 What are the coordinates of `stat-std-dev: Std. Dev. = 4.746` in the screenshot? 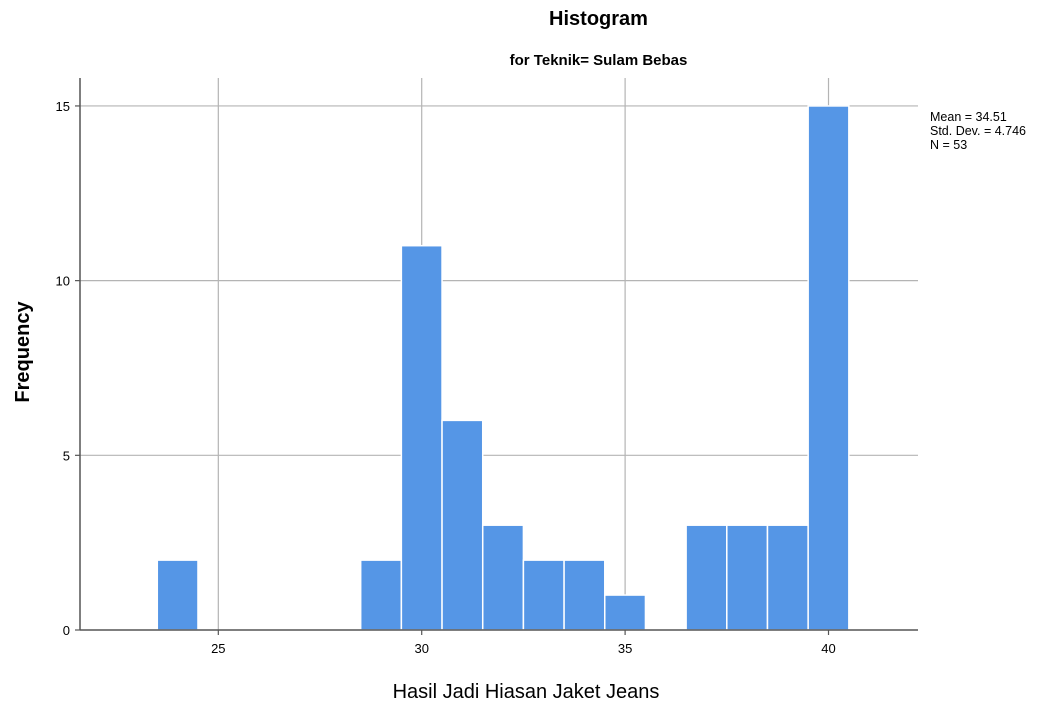 It's located at (978, 131).